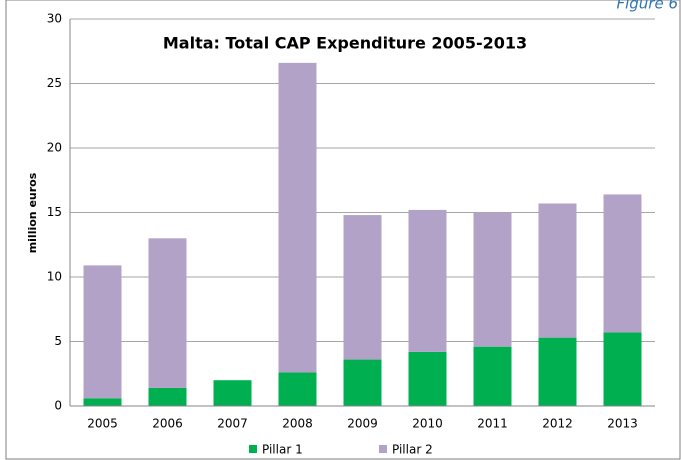 Image resolution: width=681 pixels, height=460 pixels. Describe the element at coordinates (232, 424) in the screenshot. I see `x-tick-label: 2007` at that location.